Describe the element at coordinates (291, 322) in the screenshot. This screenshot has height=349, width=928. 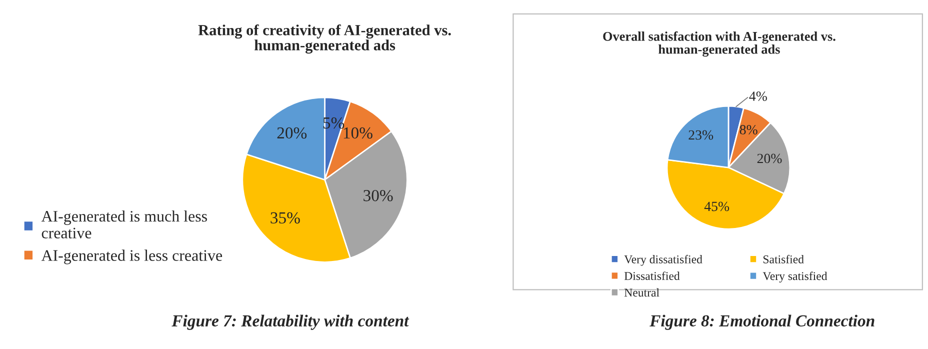
I see `caption: Figure 7: Relatability with content` at that location.